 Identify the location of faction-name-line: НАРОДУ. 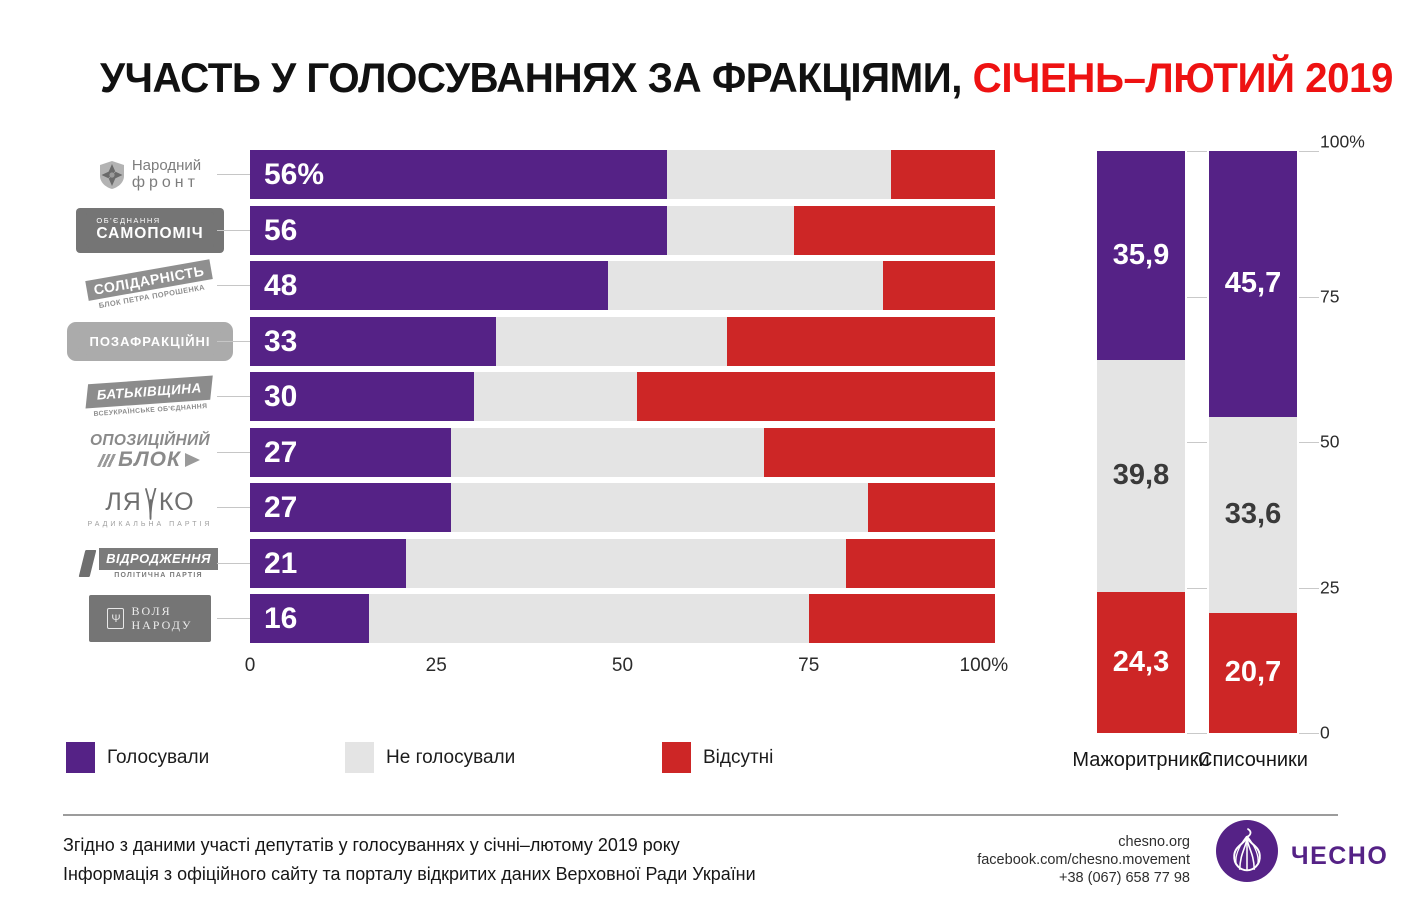
(162, 624).